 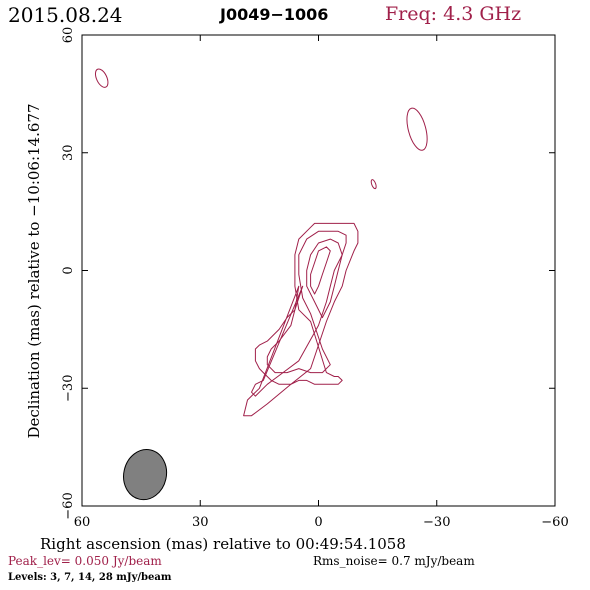 I want to click on beam-ellipse, so click(x=145, y=475).